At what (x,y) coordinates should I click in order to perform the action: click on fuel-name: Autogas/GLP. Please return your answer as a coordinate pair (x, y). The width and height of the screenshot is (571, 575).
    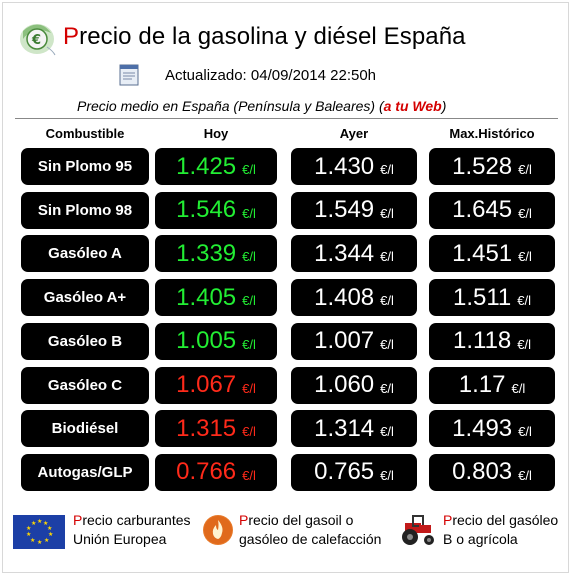
    Looking at the image, I should click on (85, 472).